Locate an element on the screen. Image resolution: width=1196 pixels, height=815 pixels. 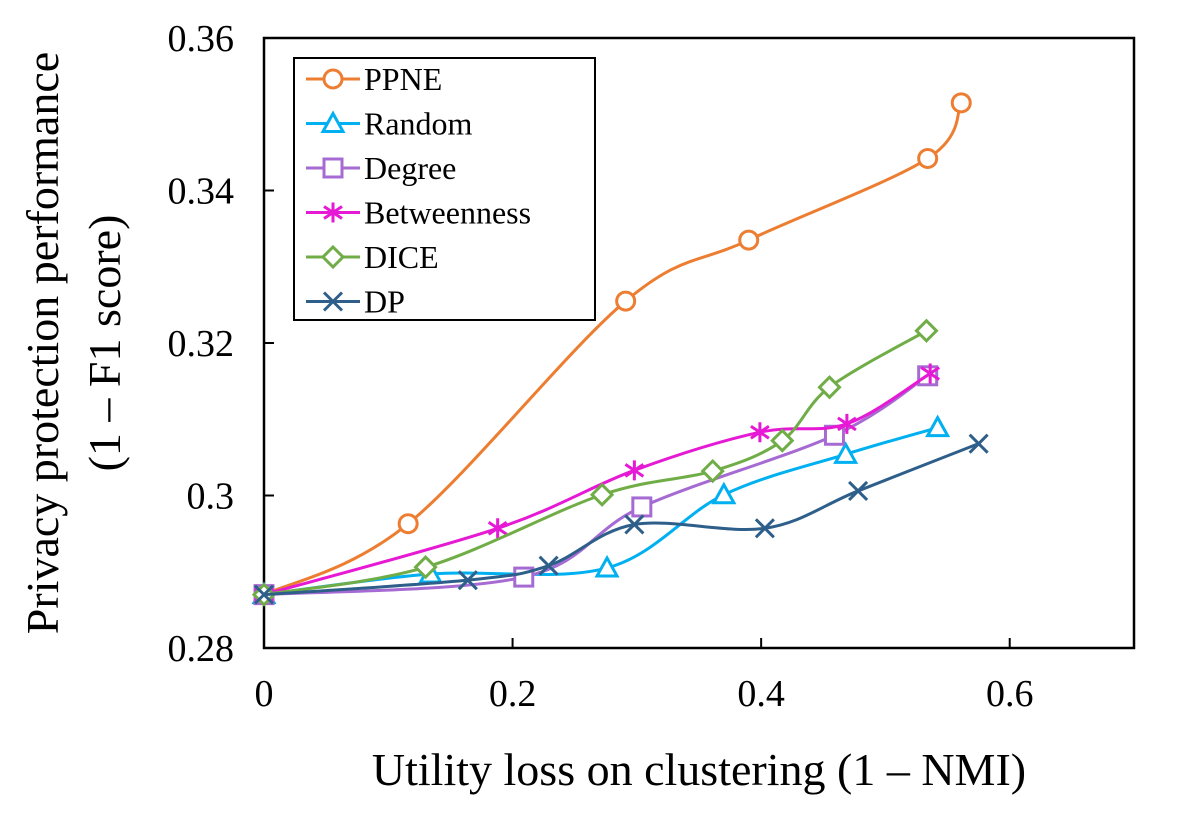
y-tick-label: 0.3 is located at coordinates (211, 497).